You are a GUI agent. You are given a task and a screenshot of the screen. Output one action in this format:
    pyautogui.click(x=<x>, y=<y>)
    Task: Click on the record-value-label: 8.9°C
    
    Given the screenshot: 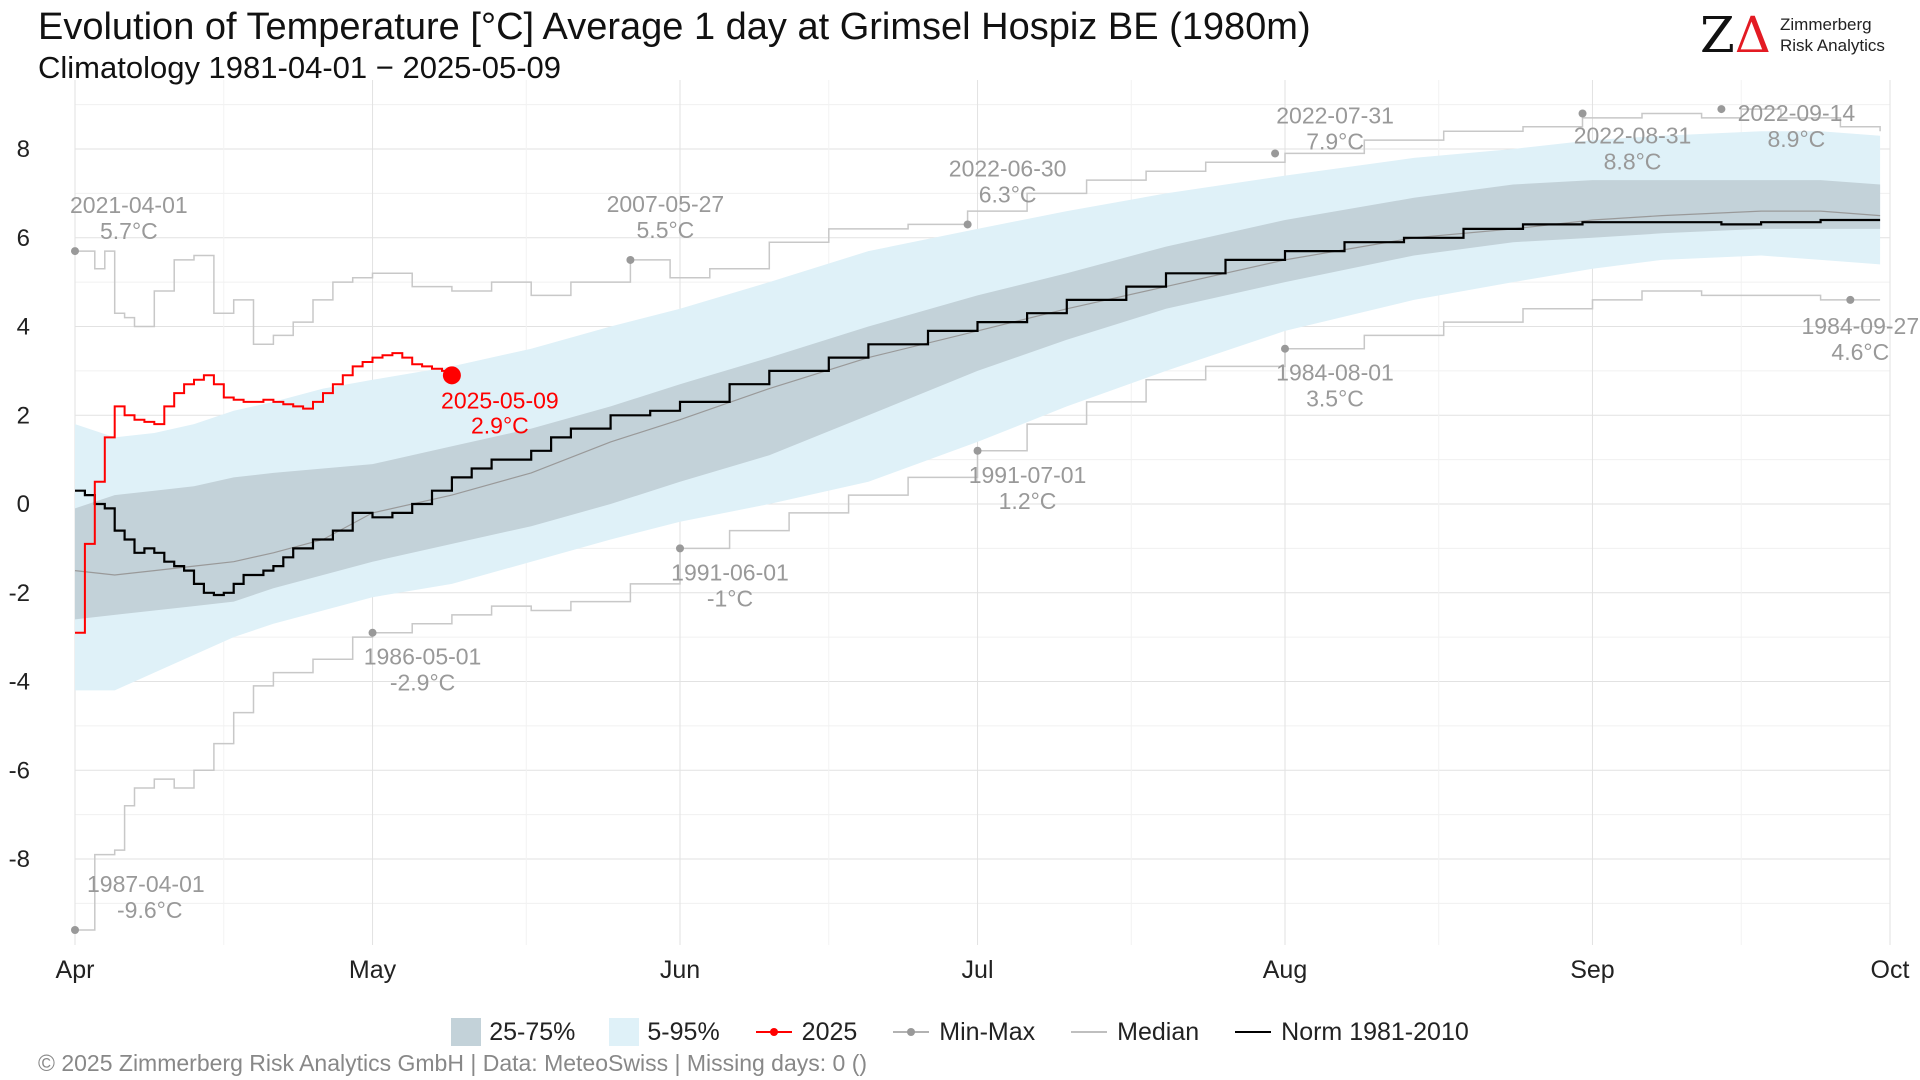 What is the action you would take?
    pyautogui.click(x=1797, y=139)
    